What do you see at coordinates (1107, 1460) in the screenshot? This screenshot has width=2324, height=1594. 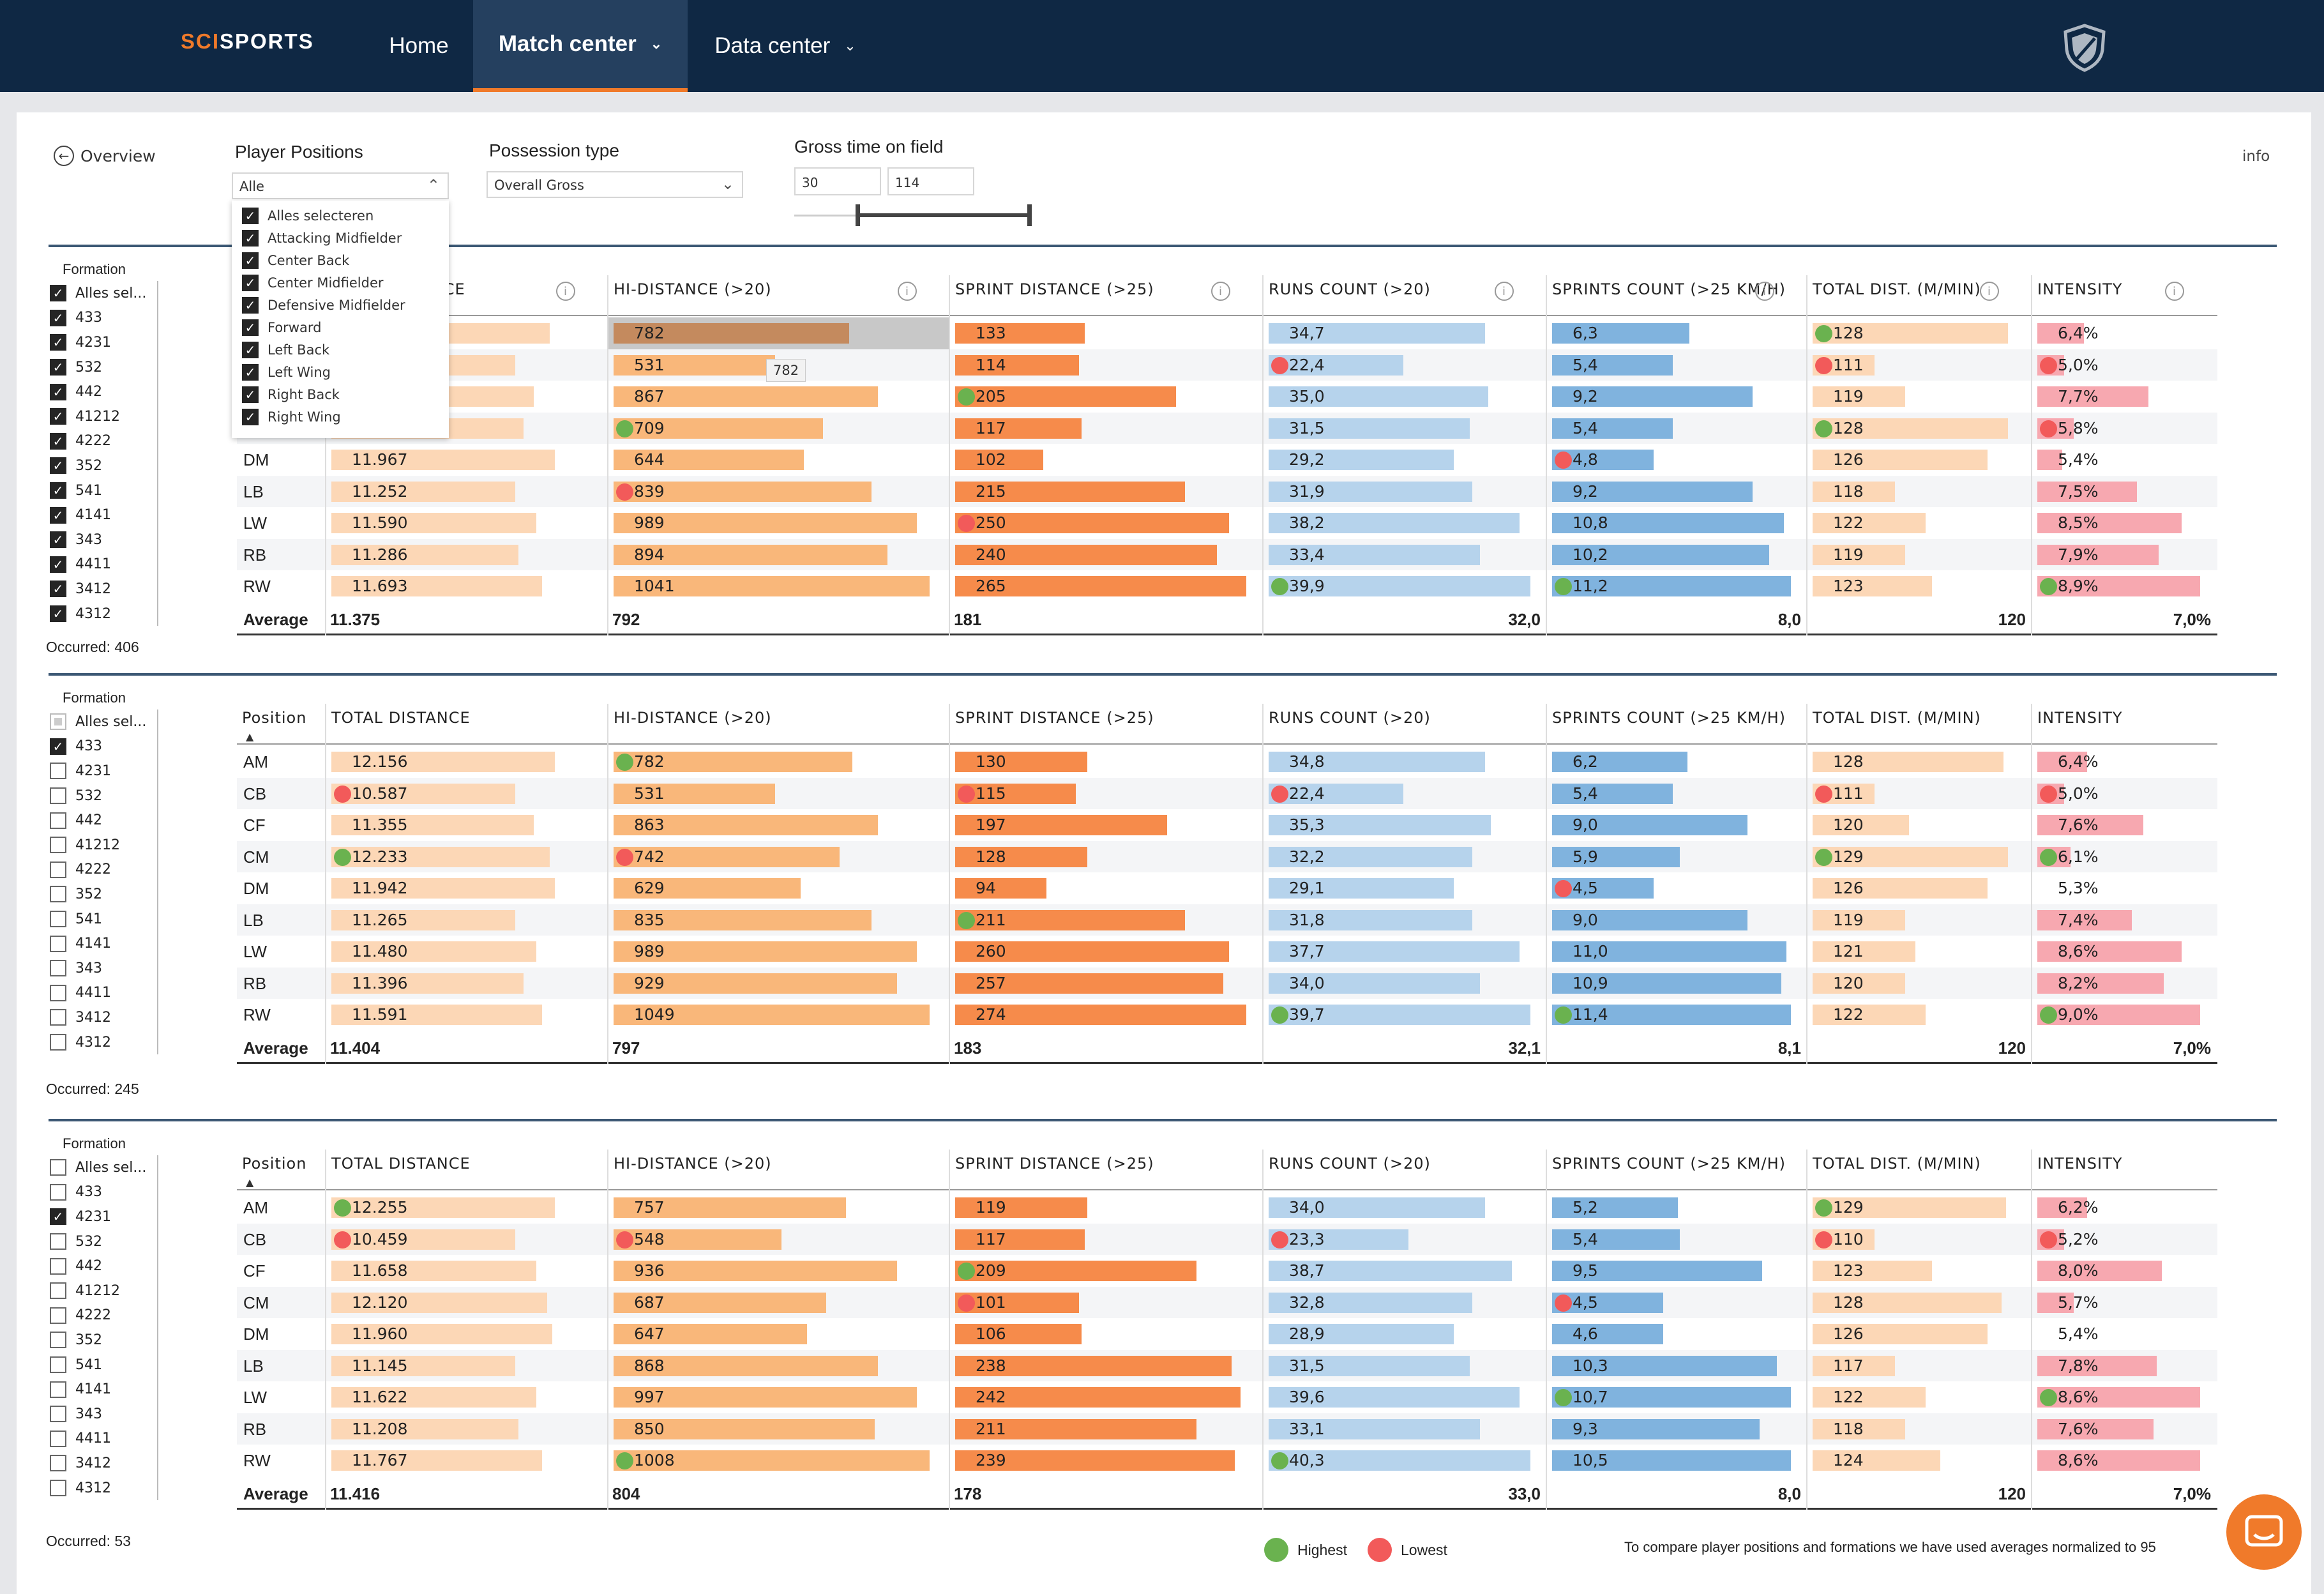 I see `metric-cell: 239` at bounding box center [1107, 1460].